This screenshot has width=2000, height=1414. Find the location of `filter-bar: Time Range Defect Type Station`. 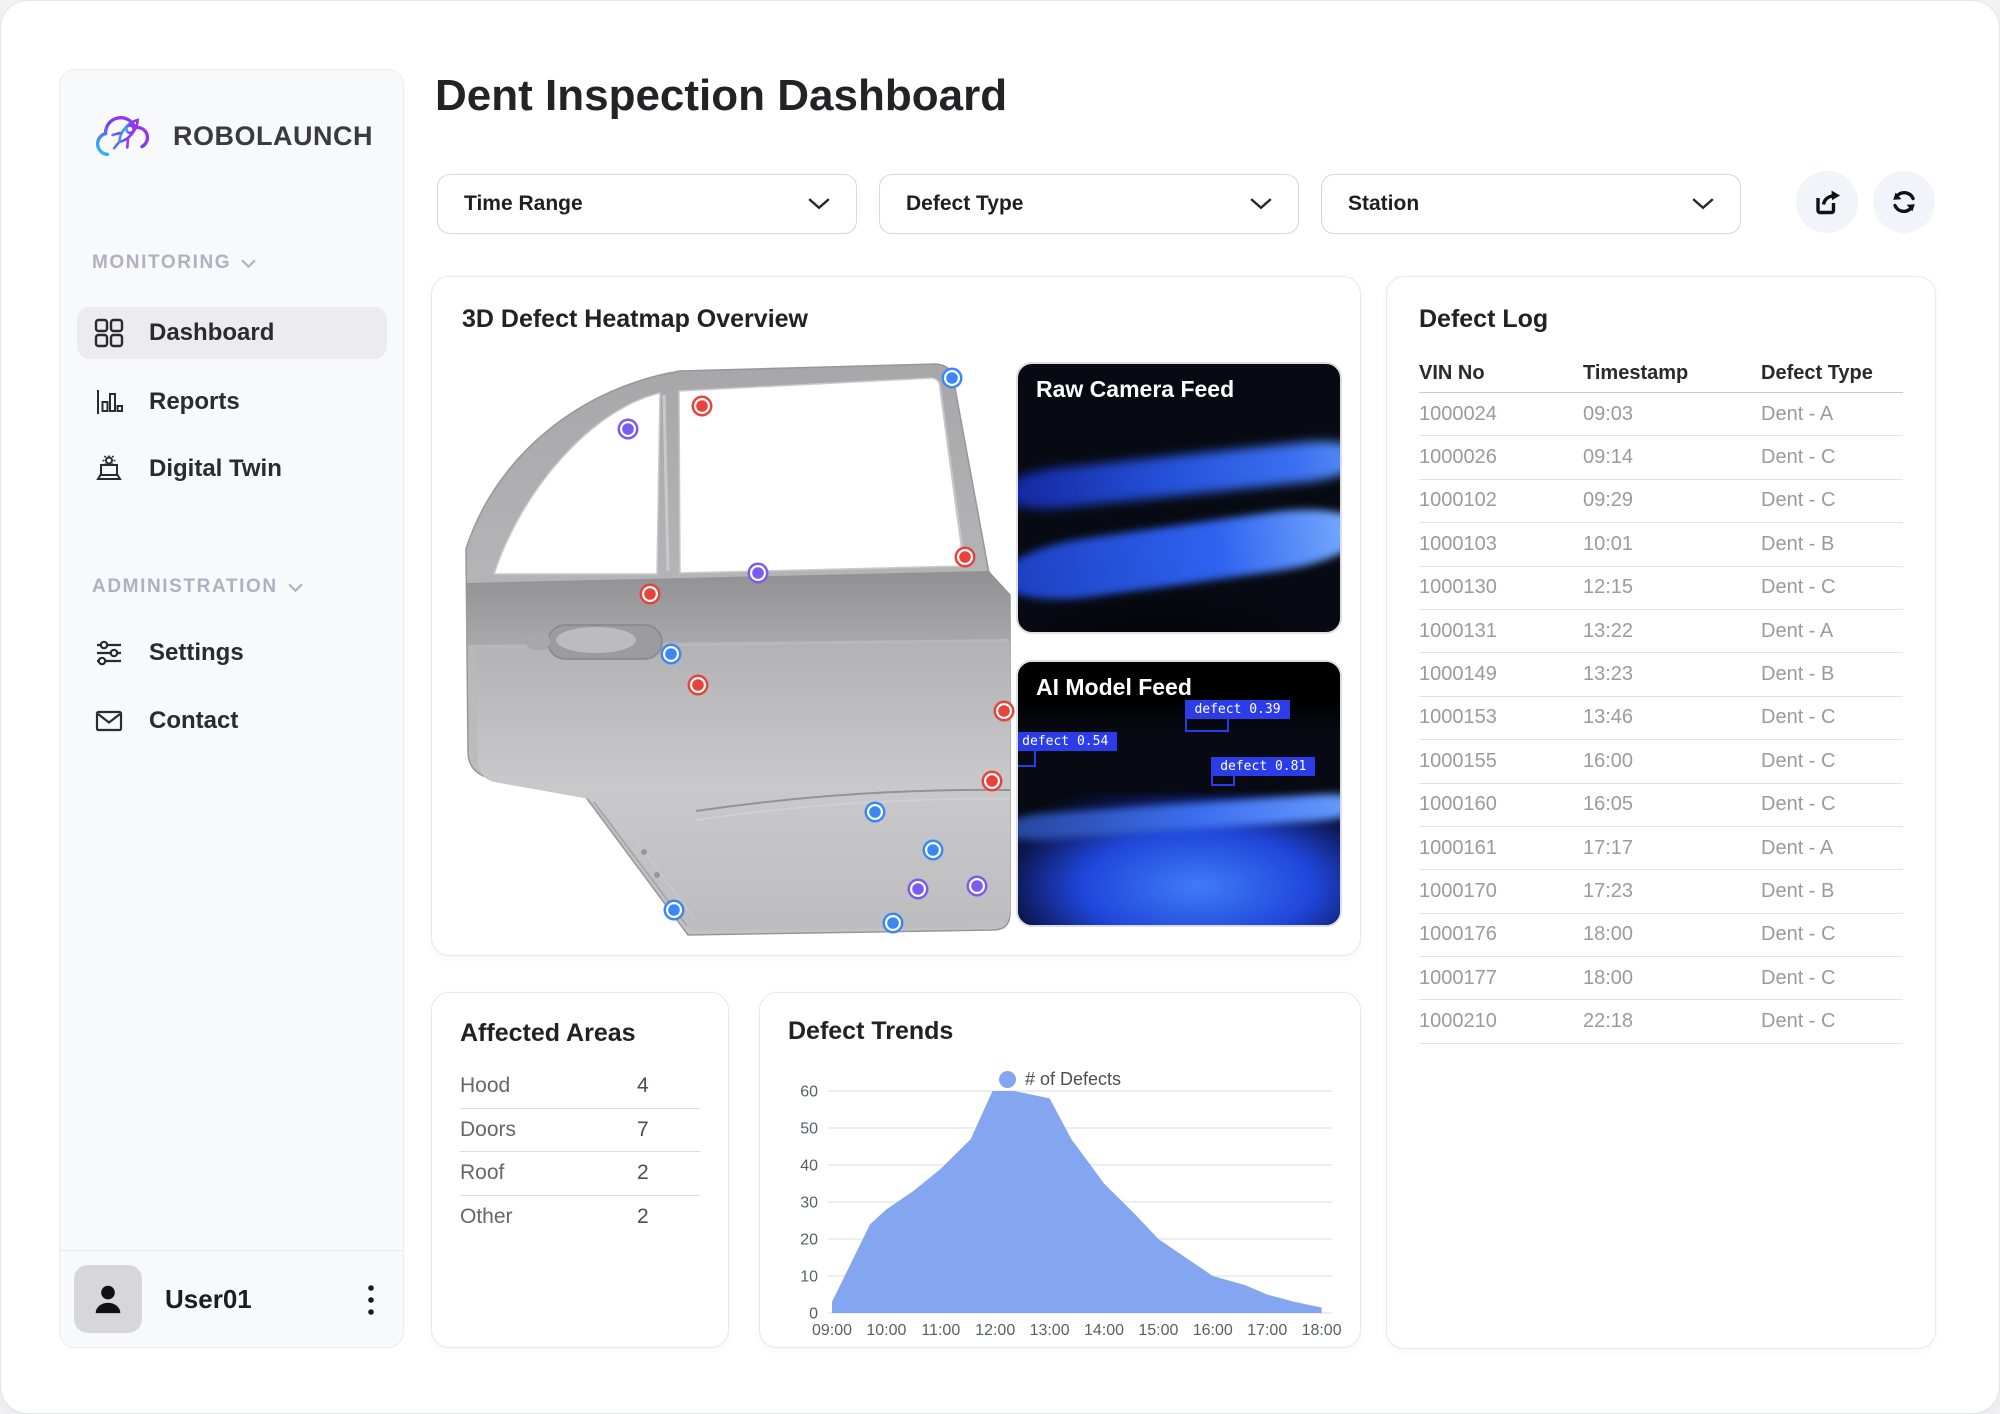

filter-bar: Time Range Defect Type Station is located at coordinates (1089, 204).